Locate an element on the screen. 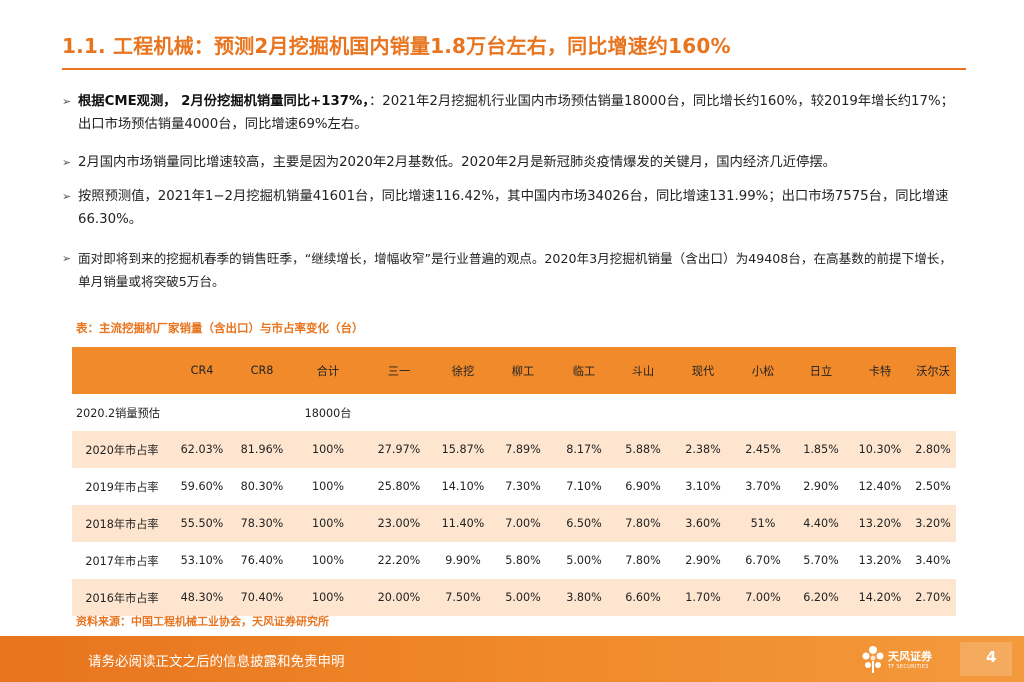 The height and width of the screenshot is (682, 1024). company-logo: 天风证券 TF SECURITIES is located at coordinates (900, 660).